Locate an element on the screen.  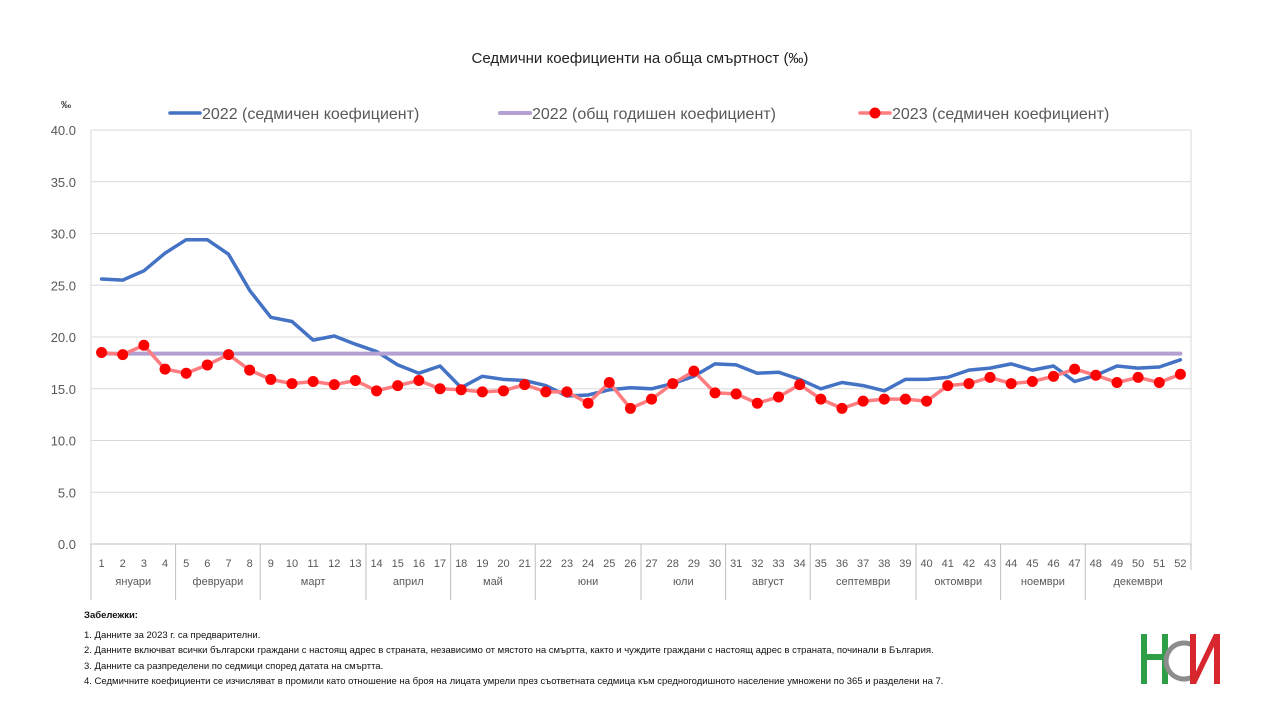
x-tick-label: 7 is located at coordinates (228, 564).